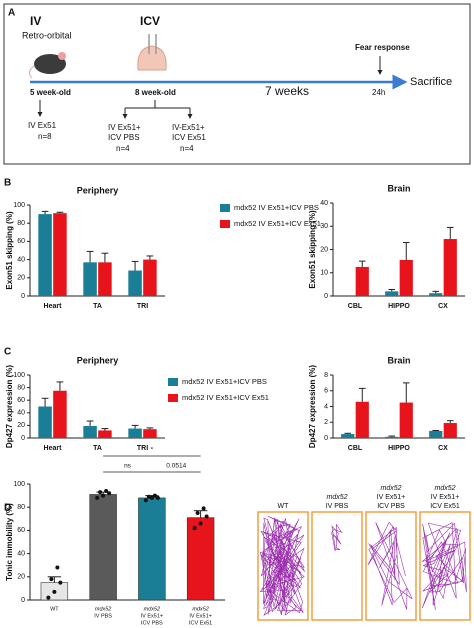  What do you see at coordinates (31, 72) in the screenshot?
I see `mouse-tail` at bounding box center [31, 72].